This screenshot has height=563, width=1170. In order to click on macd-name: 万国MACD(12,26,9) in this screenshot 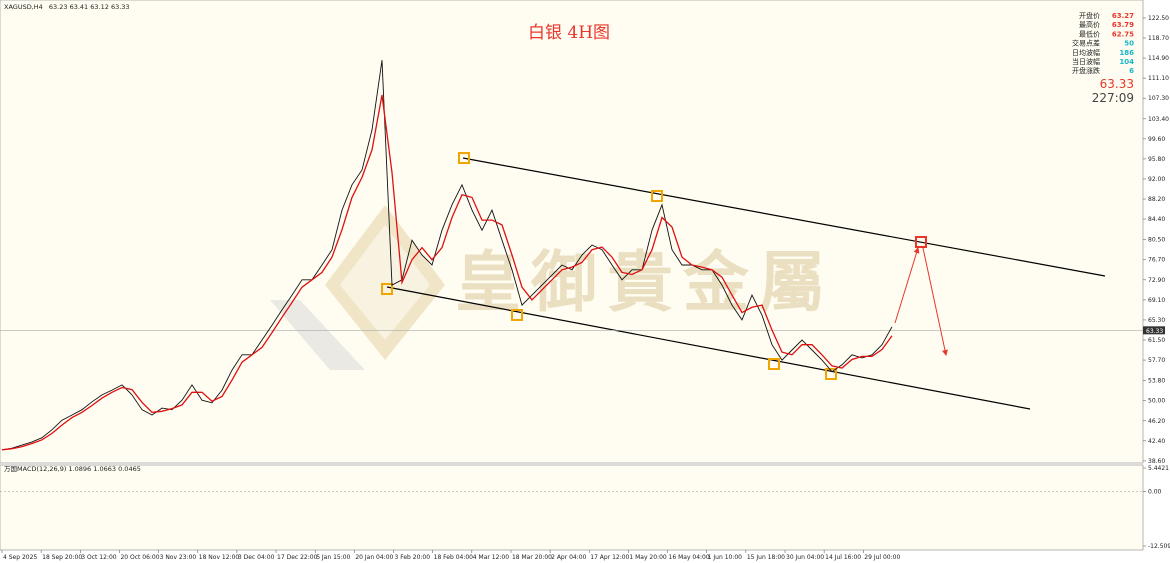, I will do `click(35, 469)`.